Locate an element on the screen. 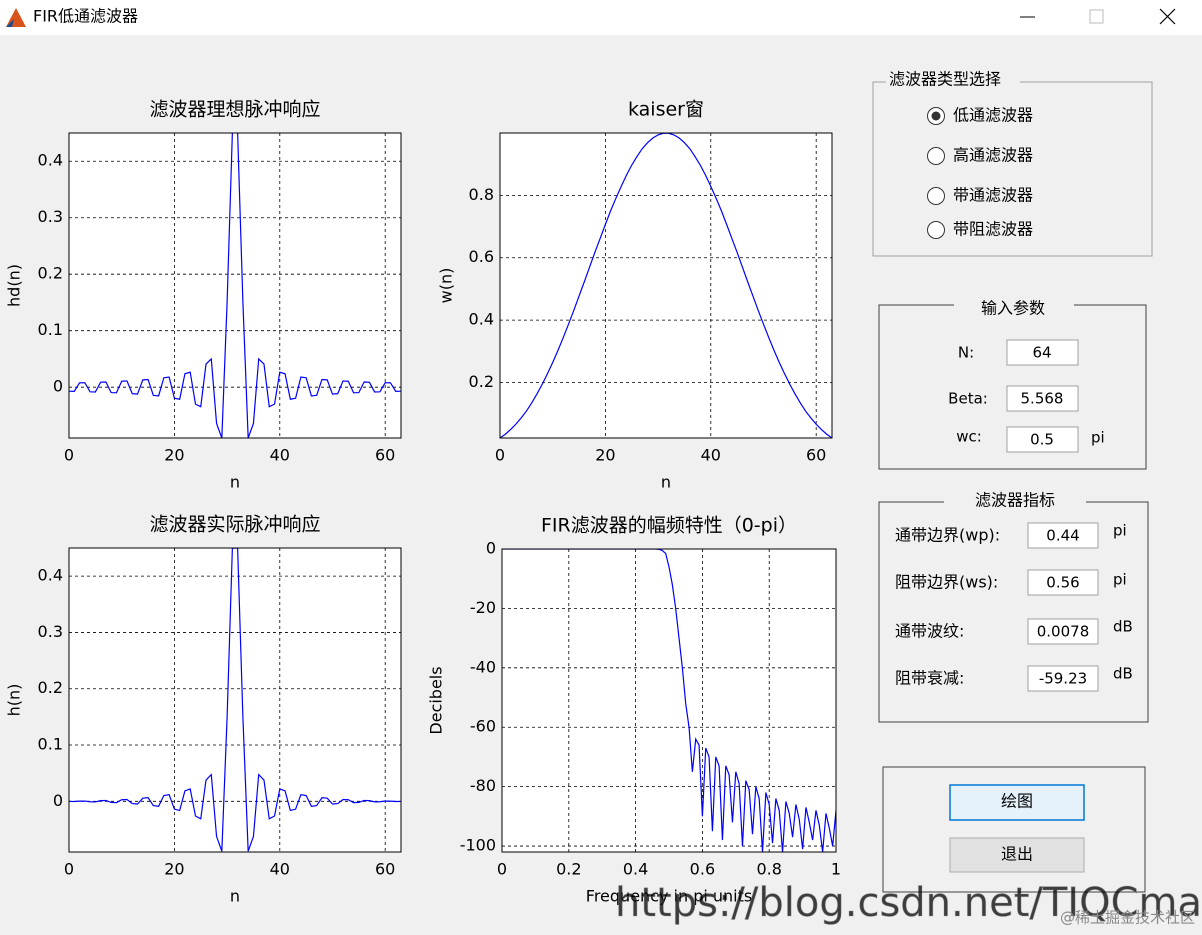  chart: 0 20 40 60 0.2 0.4 0.6 0.8 kaiser窗 n w(n) is located at coordinates (635, 295).